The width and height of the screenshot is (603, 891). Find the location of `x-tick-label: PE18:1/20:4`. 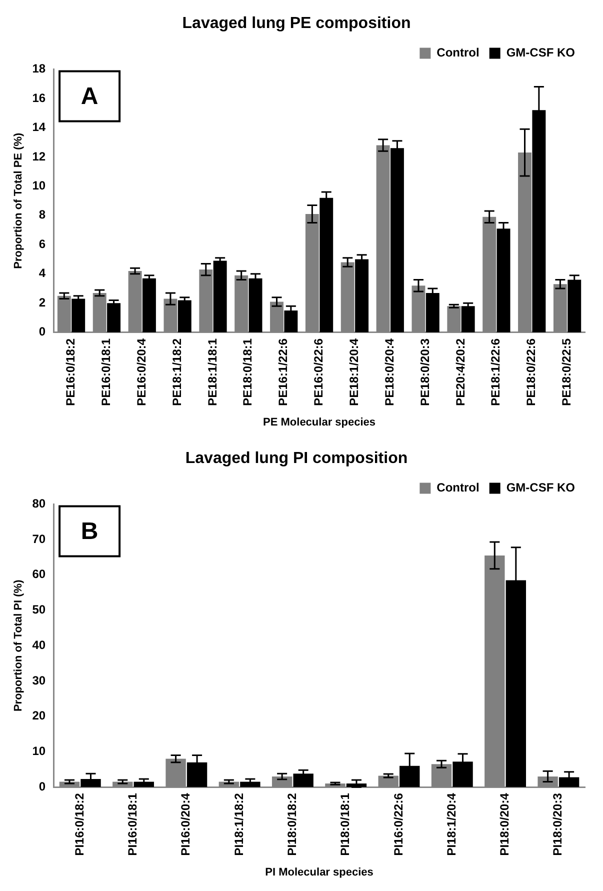

x-tick-label: PE18:1/20:4 is located at coordinates (354, 372).